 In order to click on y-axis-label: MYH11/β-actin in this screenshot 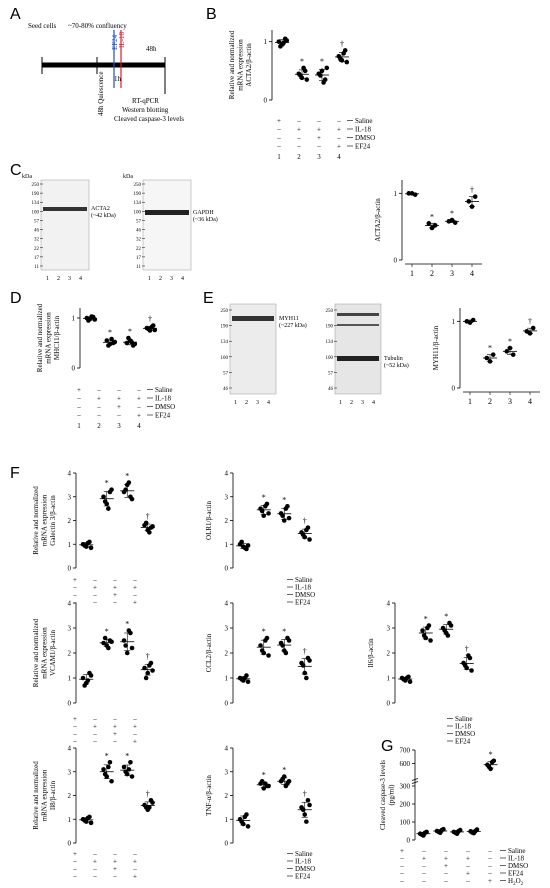, I will do `click(436, 347)`.